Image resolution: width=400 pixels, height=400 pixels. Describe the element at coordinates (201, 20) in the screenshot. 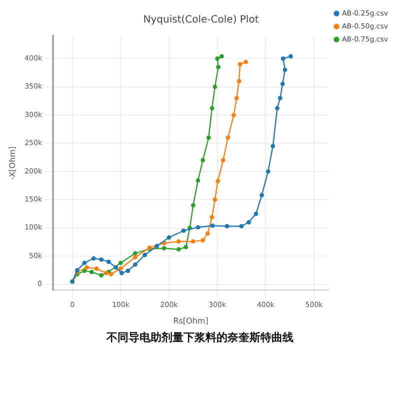

I see `chart-title: Nyquist(Cole-Cole) Plot` at that location.